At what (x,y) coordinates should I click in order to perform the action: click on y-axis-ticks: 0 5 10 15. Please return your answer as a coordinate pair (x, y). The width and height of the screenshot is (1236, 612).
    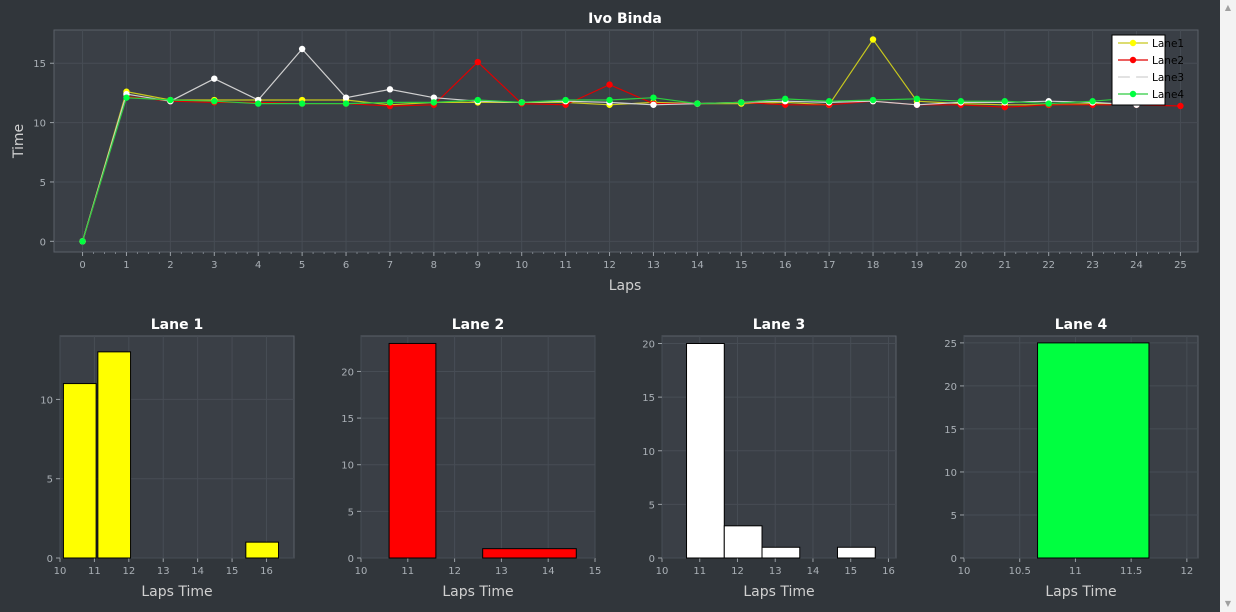
    Looking at the image, I should click on (43, 153).